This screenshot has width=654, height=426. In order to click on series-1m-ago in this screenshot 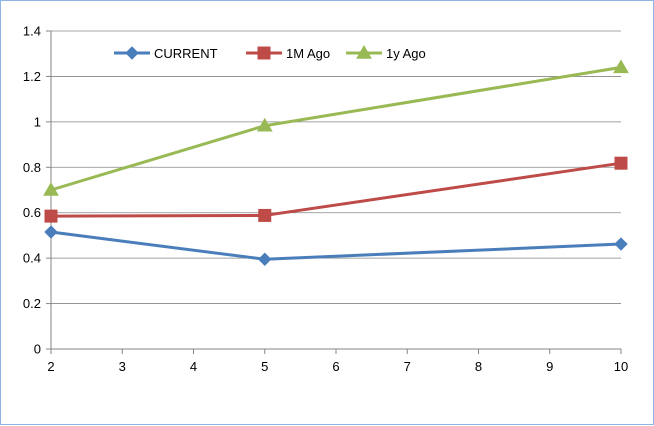, I will do `click(336, 189)`.